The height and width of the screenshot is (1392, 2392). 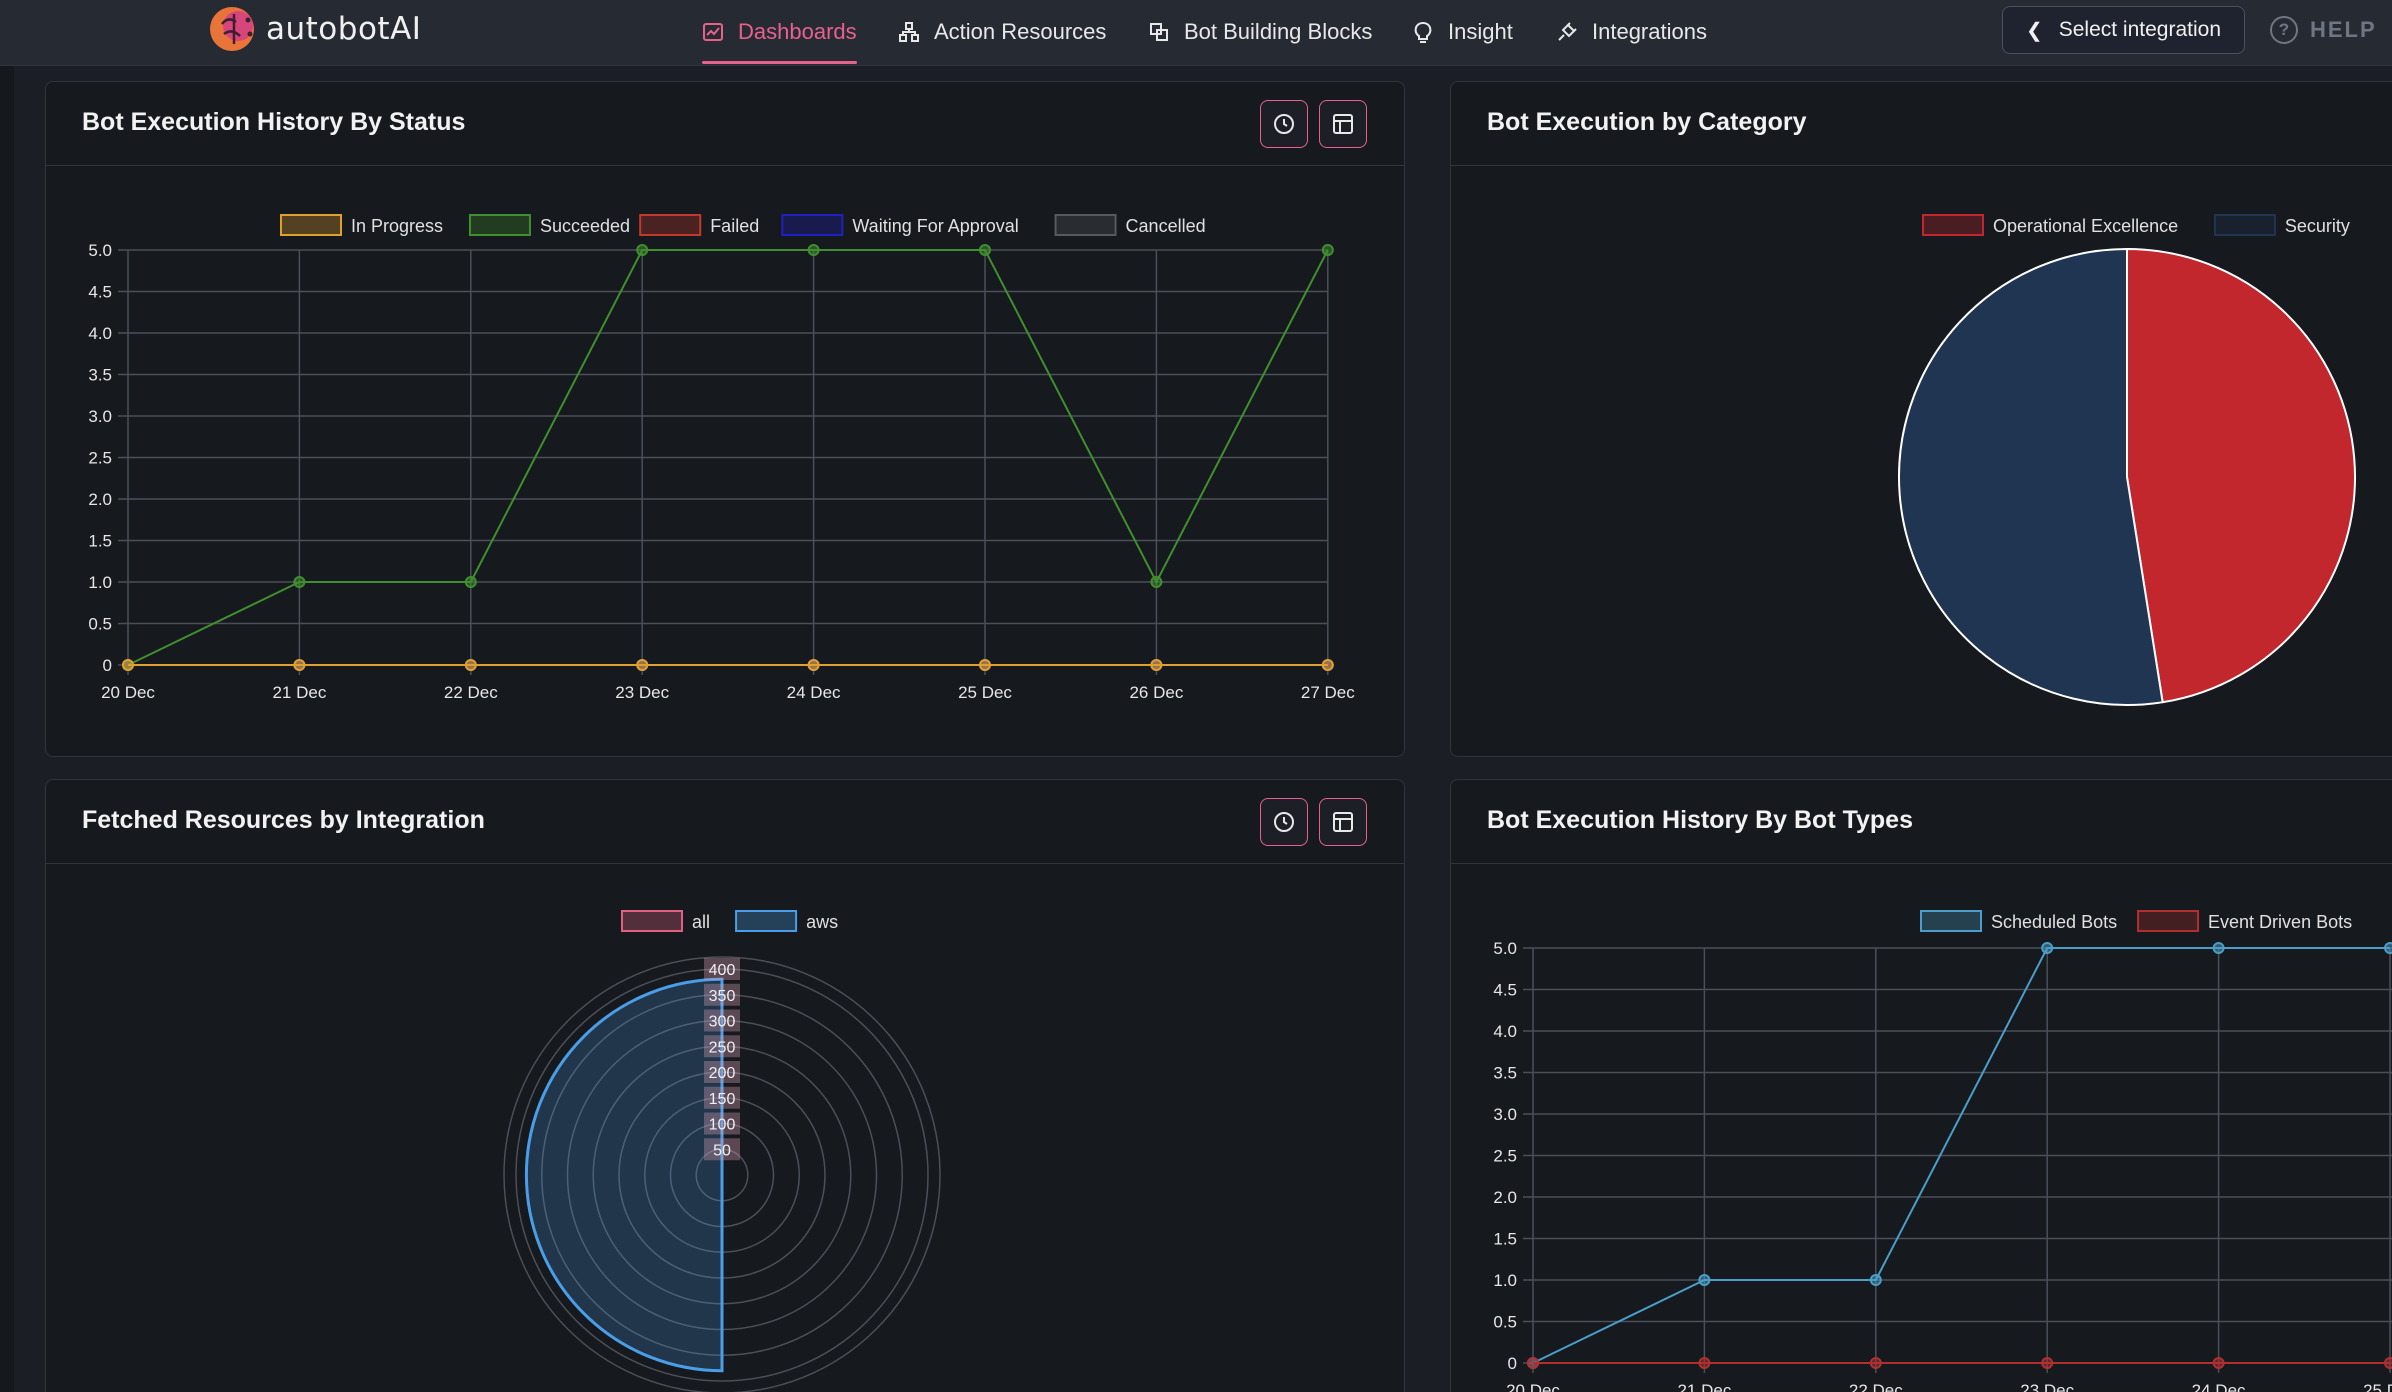 I want to click on nav-action-resources: Action Resources, so click(x=1002, y=32).